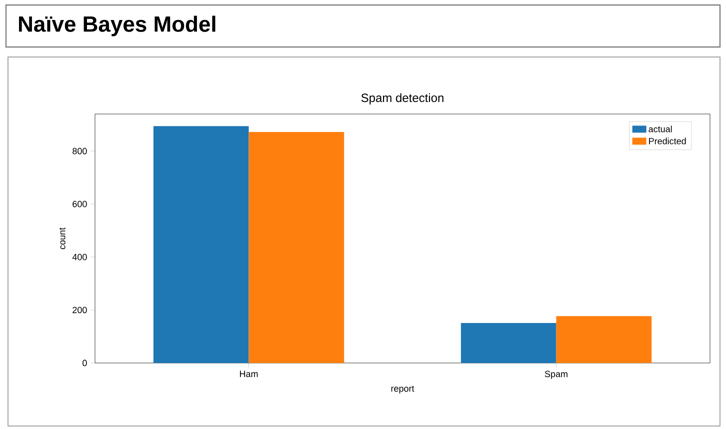  What do you see at coordinates (117, 26) in the screenshot?
I see `chart-title: Naïve Bayes Model` at bounding box center [117, 26].